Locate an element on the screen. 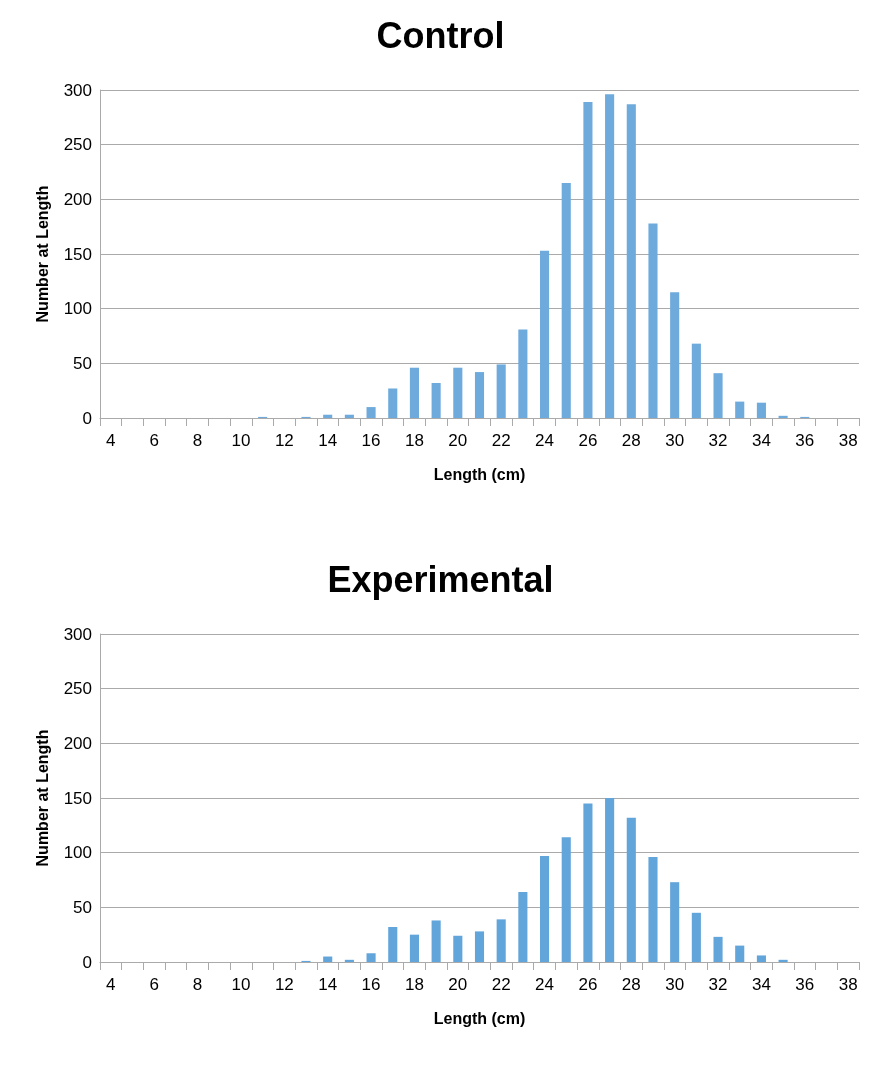 This screenshot has width=881, height=1089. chart-title: Experimental is located at coordinates (440, 579).